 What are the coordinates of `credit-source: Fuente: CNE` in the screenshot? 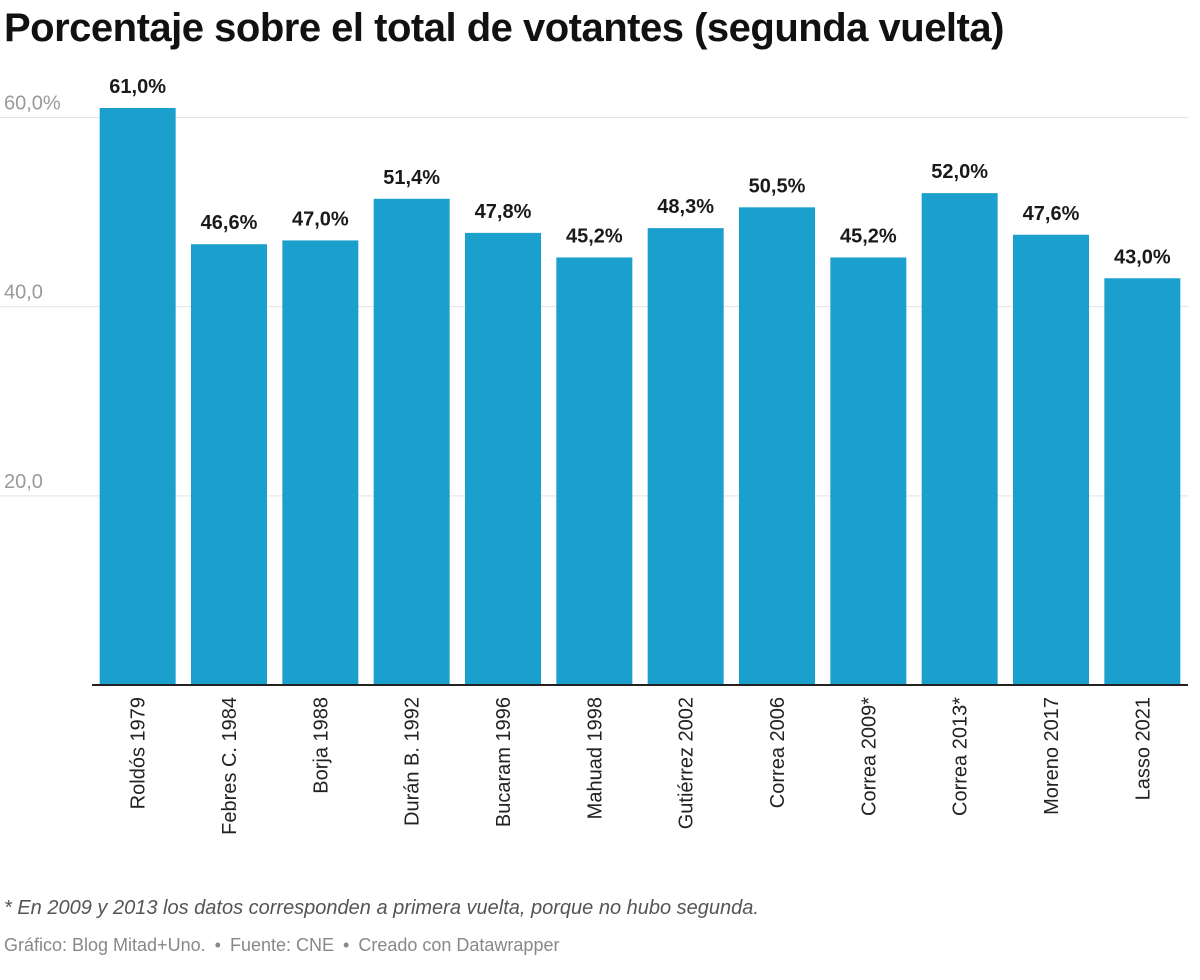 It's located at (281, 945).